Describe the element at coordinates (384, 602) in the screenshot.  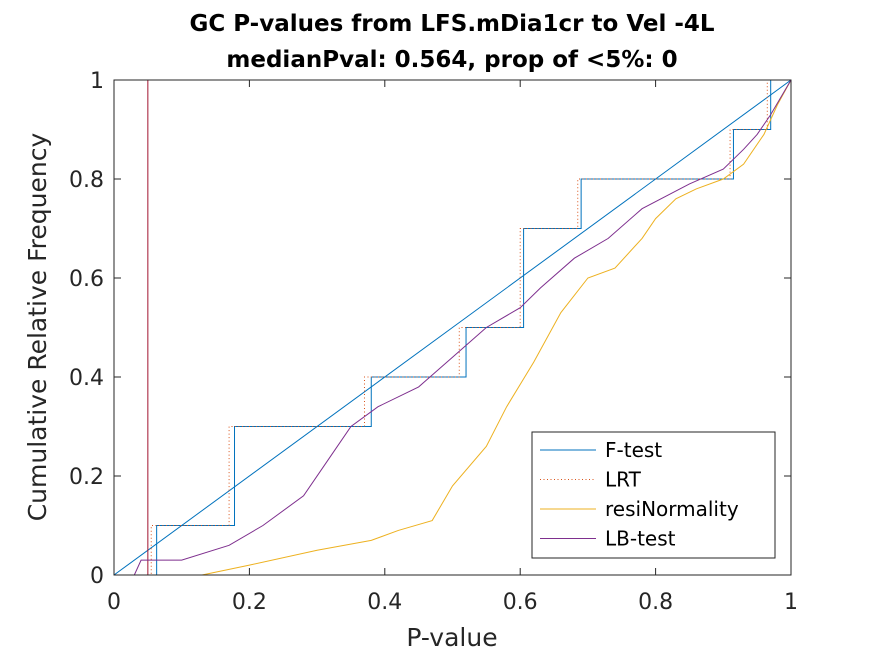
I see `x-tick-label: 0.4` at that location.